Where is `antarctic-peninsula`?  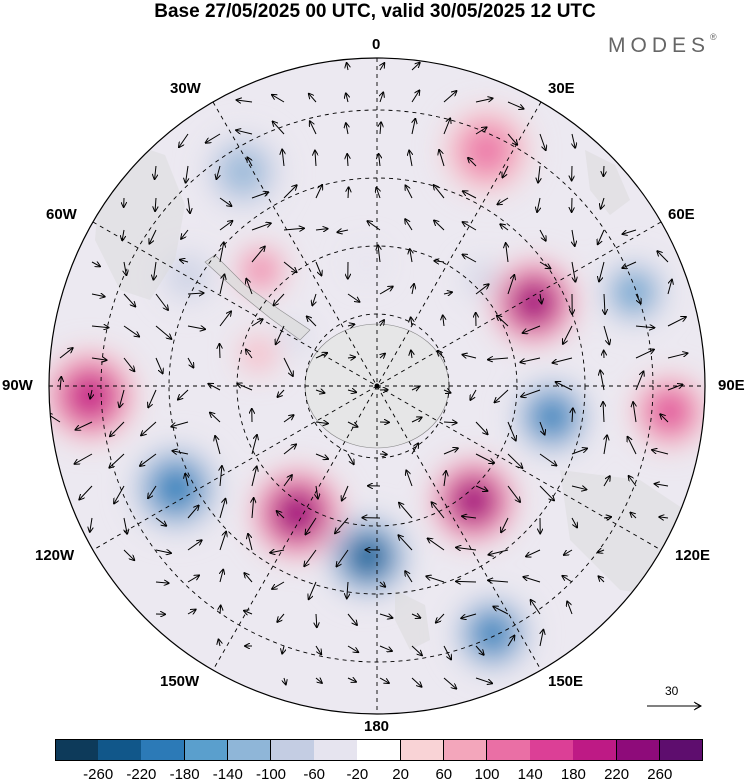
antarctic-peninsula is located at coordinates (257, 297).